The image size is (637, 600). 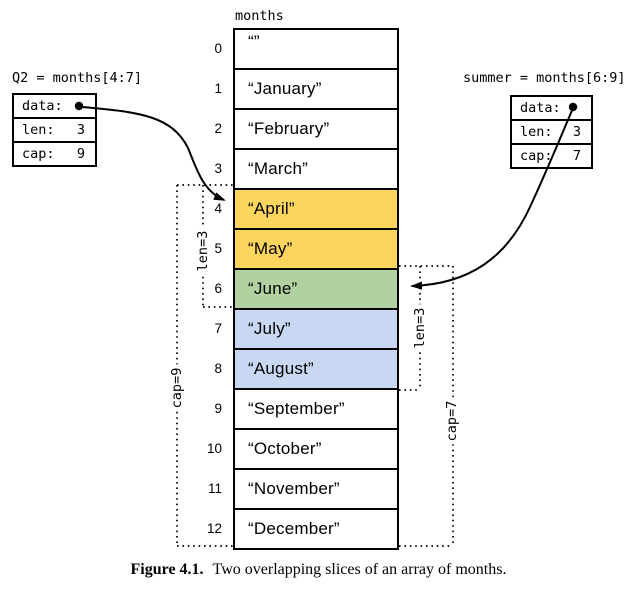 What do you see at coordinates (285, 88) in the screenshot?
I see `array-cell-value: “January”` at bounding box center [285, 88].